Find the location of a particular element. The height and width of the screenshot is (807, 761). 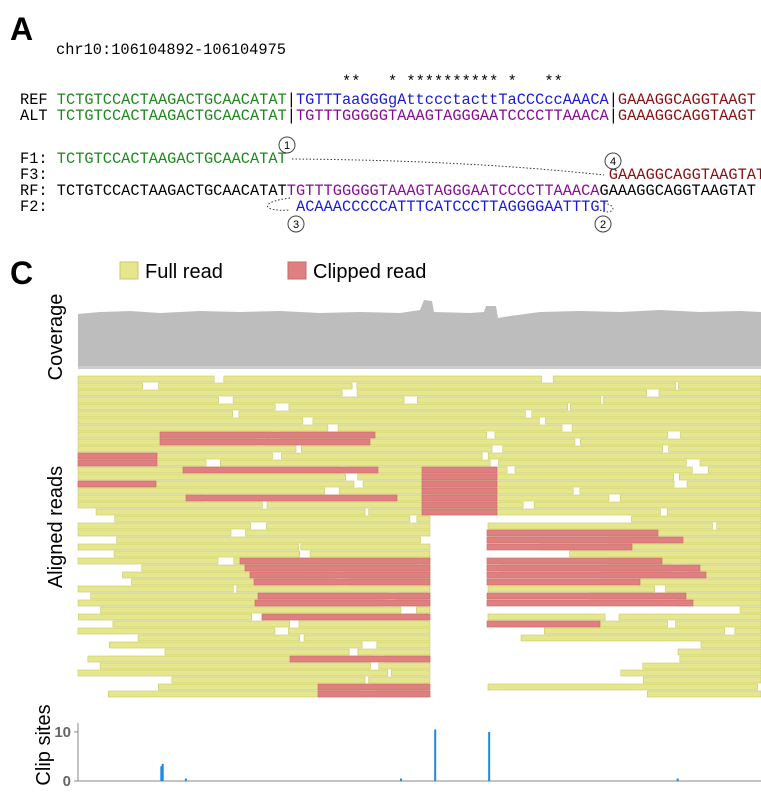

f2-seq: ACAAACCCCCATTTCATCCCTTAGGGGAATTTGT is located at coordinates (452, 207).